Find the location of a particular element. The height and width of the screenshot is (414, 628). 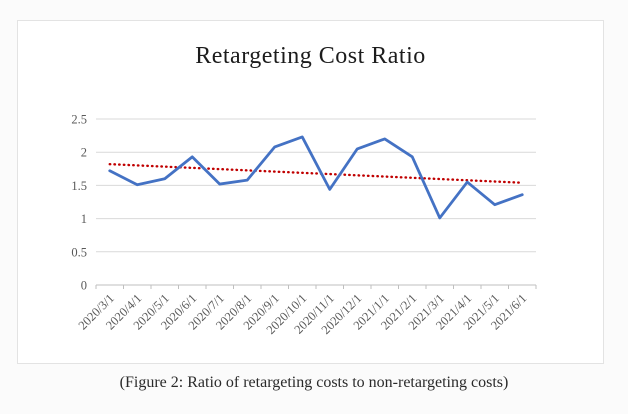

svg-text: 0 is located at coordinates (84, 286).